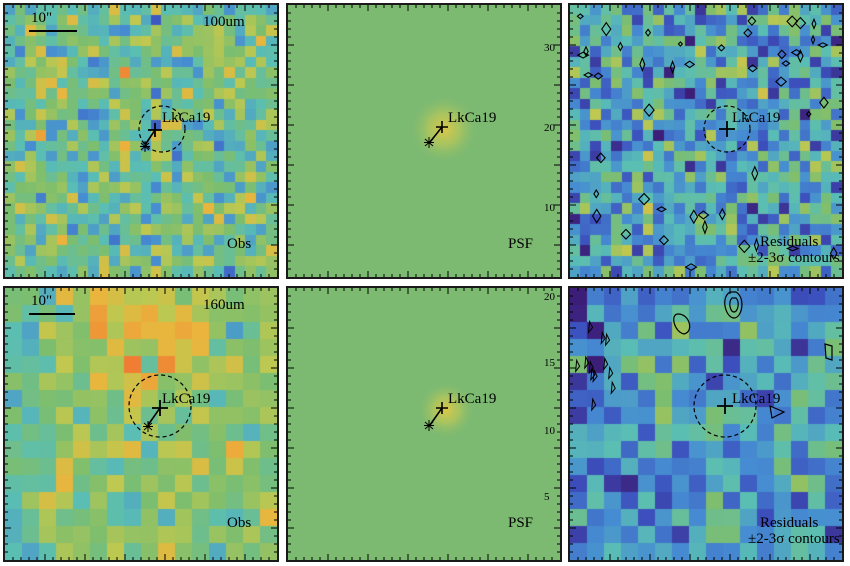  Describe the element at coordinates (549, 48) in the screenshot. I see `axis-label-30: 30` at that location.